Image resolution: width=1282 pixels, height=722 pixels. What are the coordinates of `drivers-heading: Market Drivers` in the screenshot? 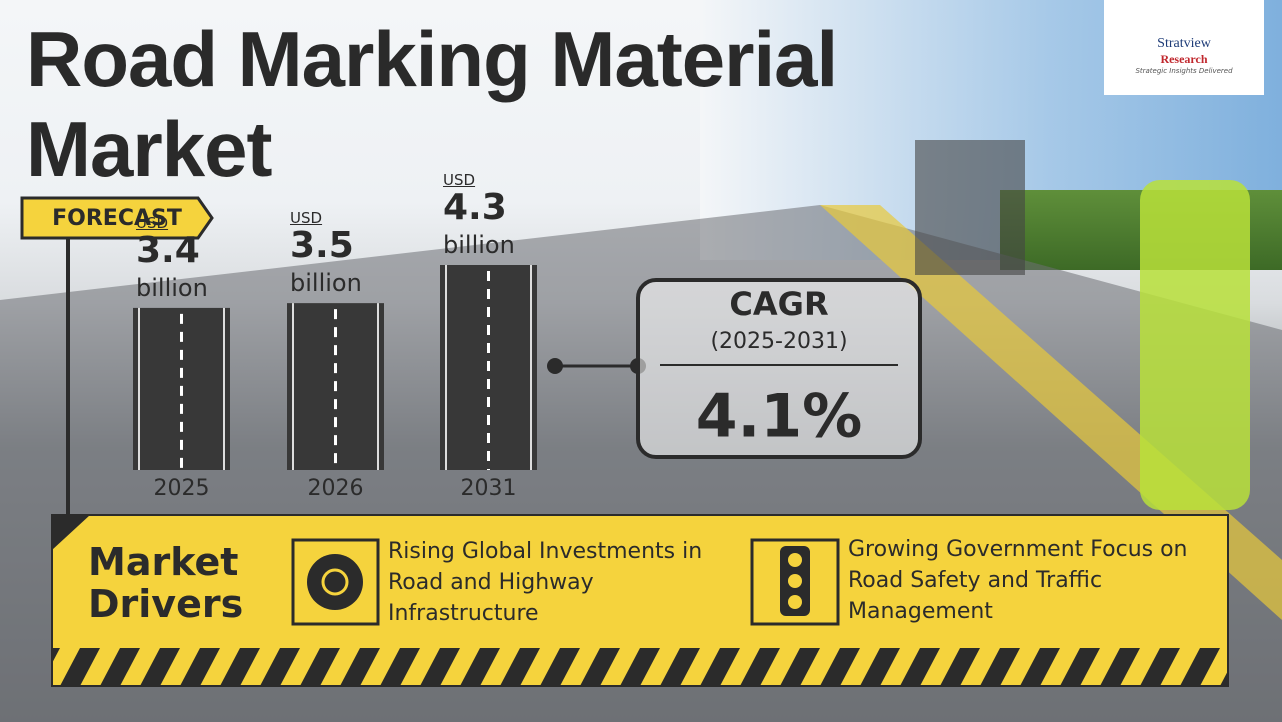 It's located at (165, 583).